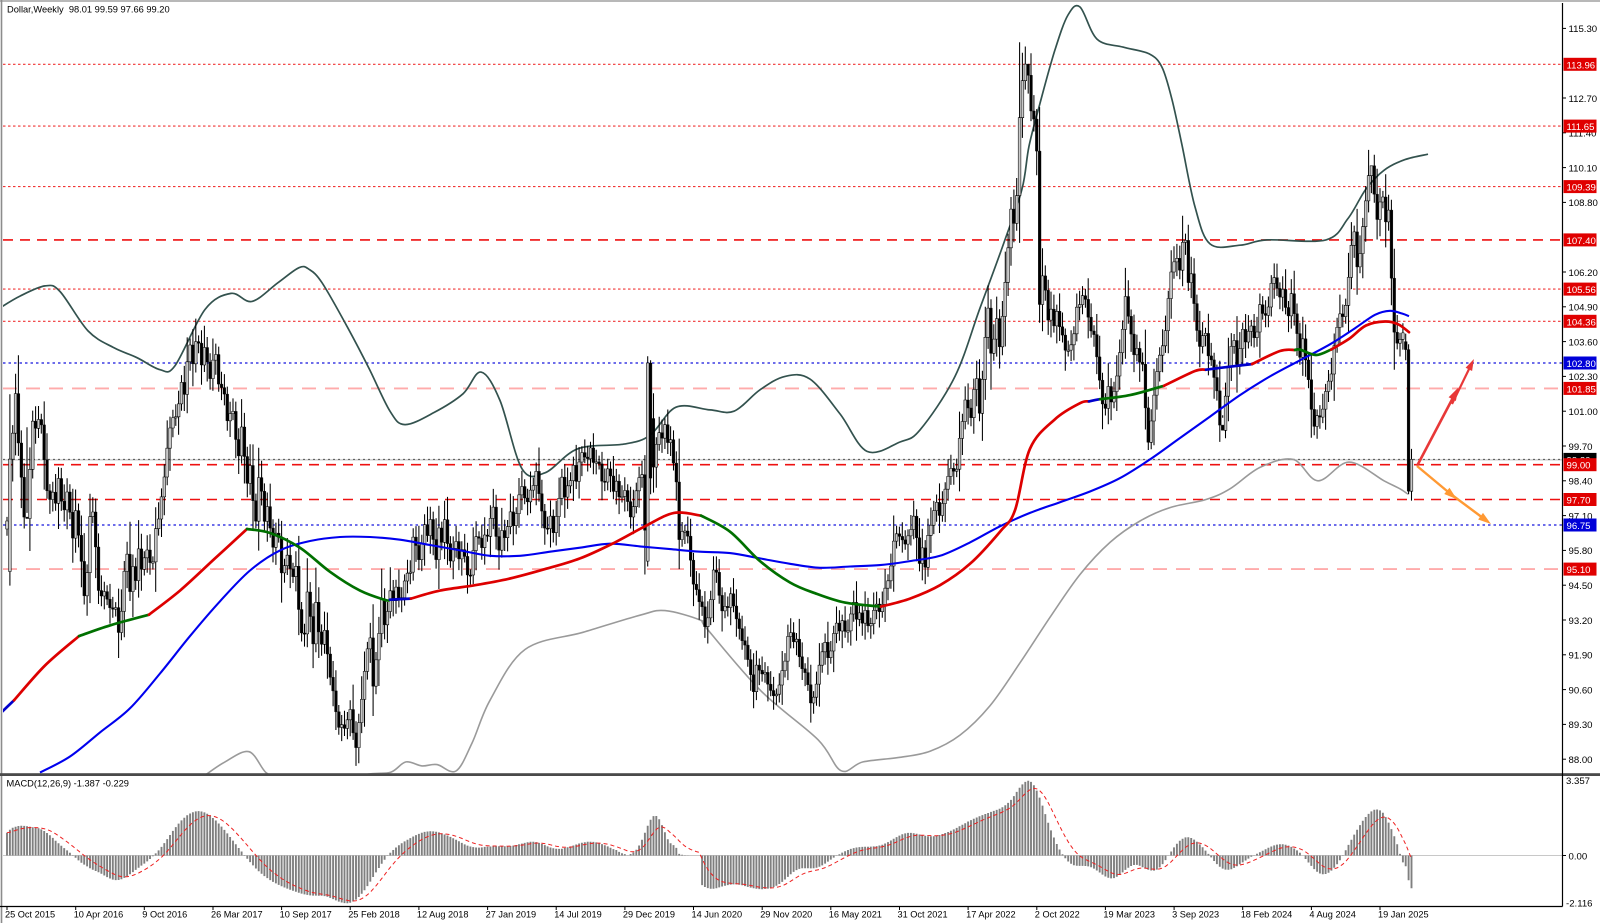 The width and height of the screenshot is (1600, 923). Describe the element at coordinates (1581, 586) in the screenshot. I see `svg-text: 94.50` at that location.